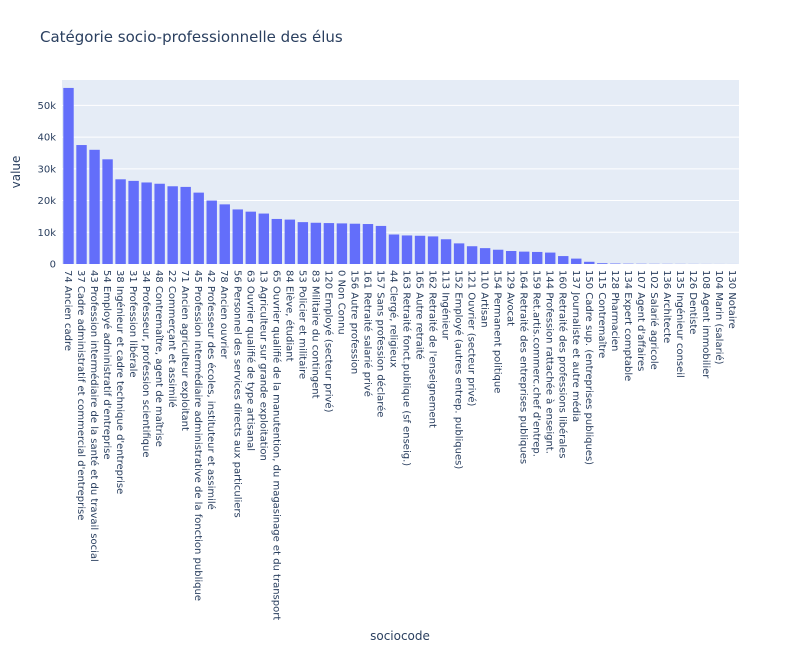  I want to click on x-tick-label: 107 Agent d'affaires, so click(640, 320).